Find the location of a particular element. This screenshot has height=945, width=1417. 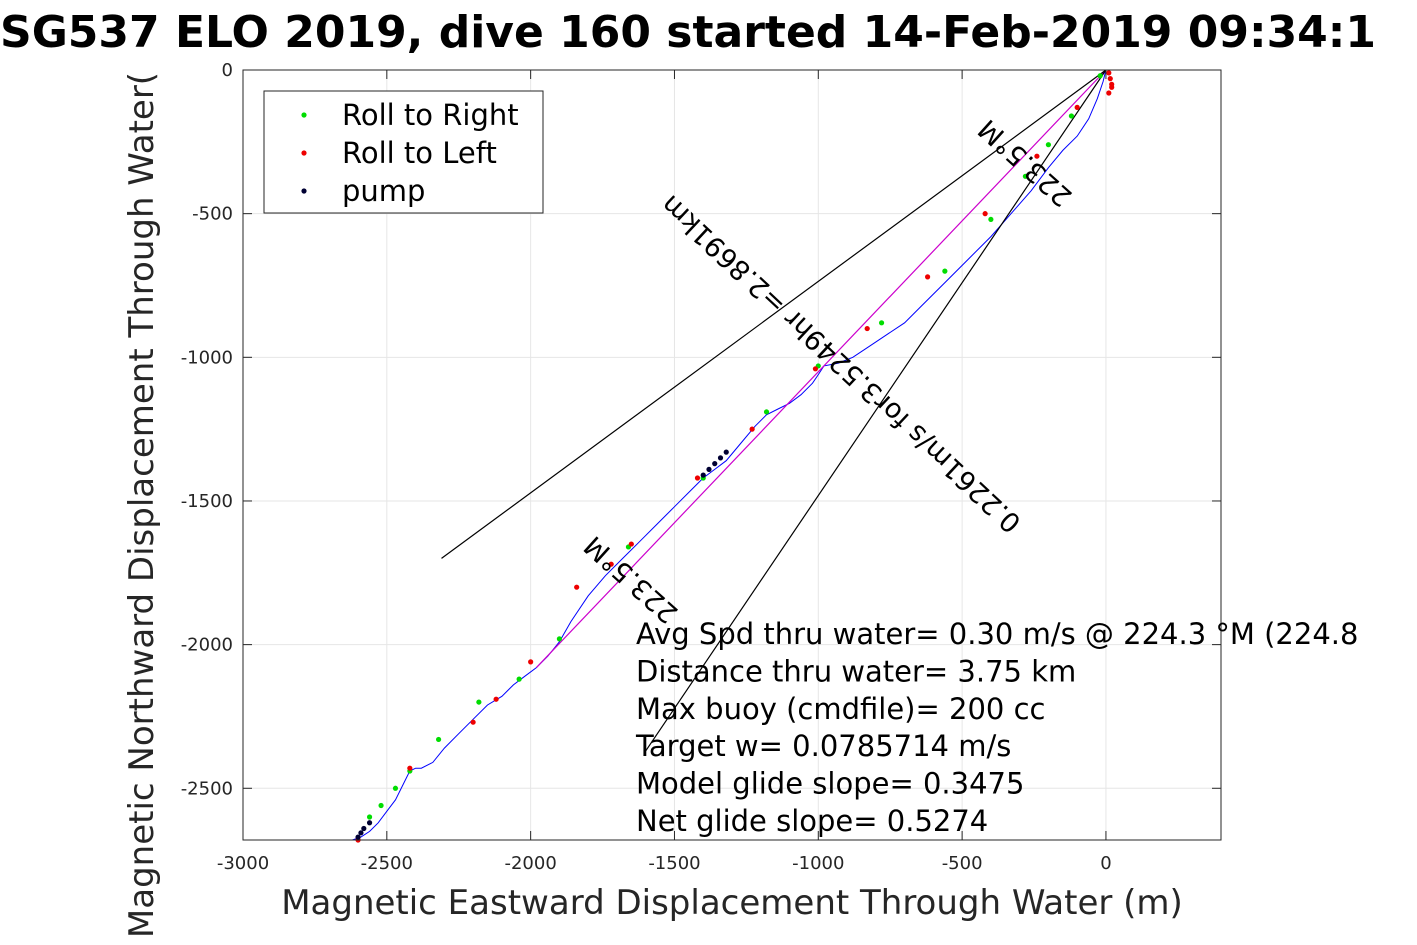

y-tick-label: -2000 is located at coordinates (207, 645).